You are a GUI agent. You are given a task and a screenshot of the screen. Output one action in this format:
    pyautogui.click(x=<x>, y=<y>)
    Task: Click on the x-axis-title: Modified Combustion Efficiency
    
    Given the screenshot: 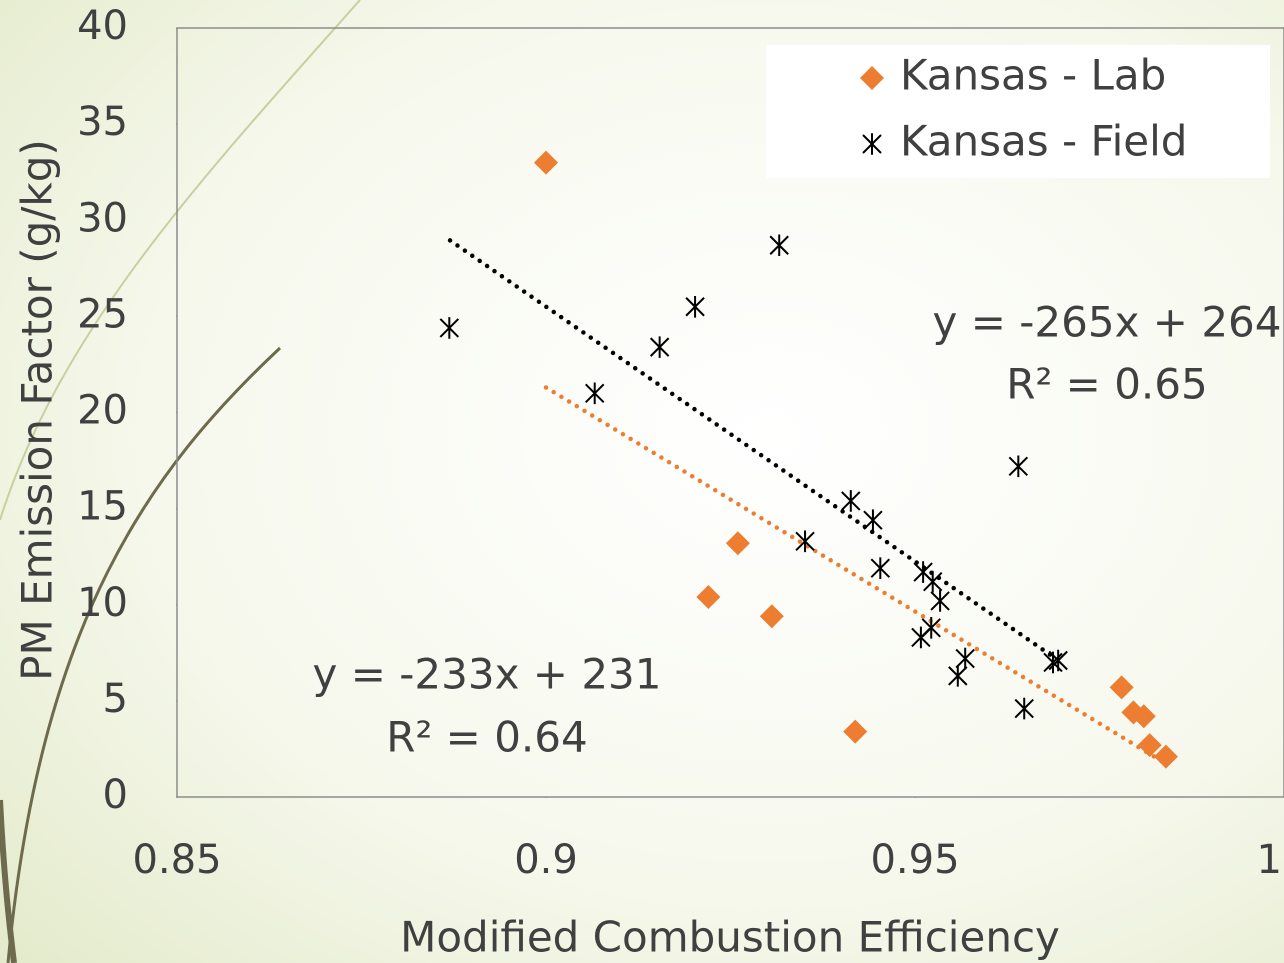 What is the action you would take?
    pyautogui.click(x=730, y=937)
    